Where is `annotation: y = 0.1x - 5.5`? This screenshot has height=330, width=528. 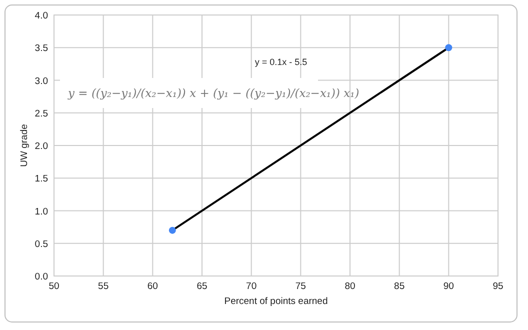 annotation: y = 0.1x - 5.5 is located at coordinates (281, 62).